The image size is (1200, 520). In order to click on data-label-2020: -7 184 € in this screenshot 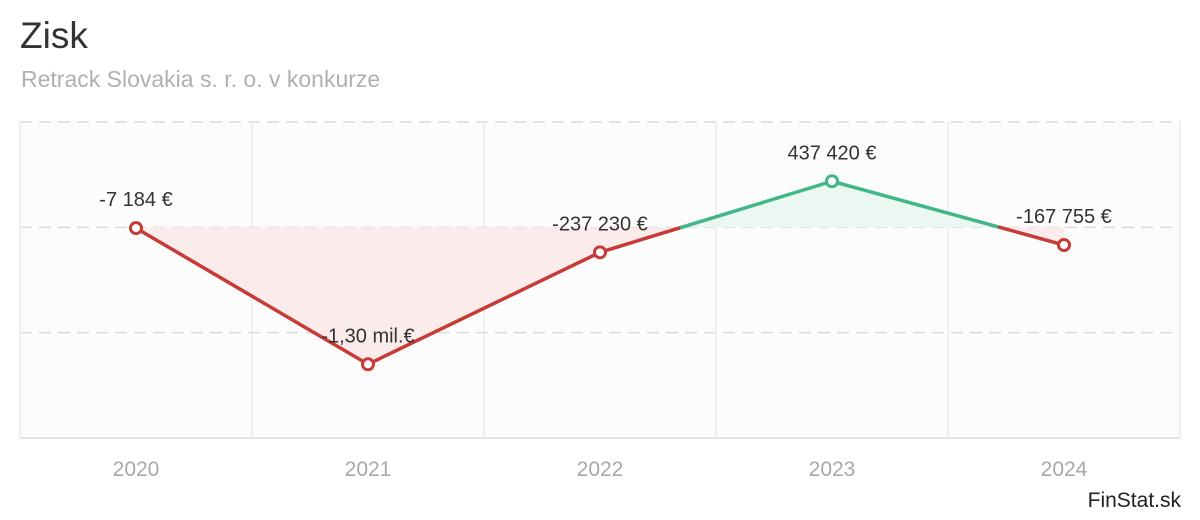, I will do `click(135, 200)`.